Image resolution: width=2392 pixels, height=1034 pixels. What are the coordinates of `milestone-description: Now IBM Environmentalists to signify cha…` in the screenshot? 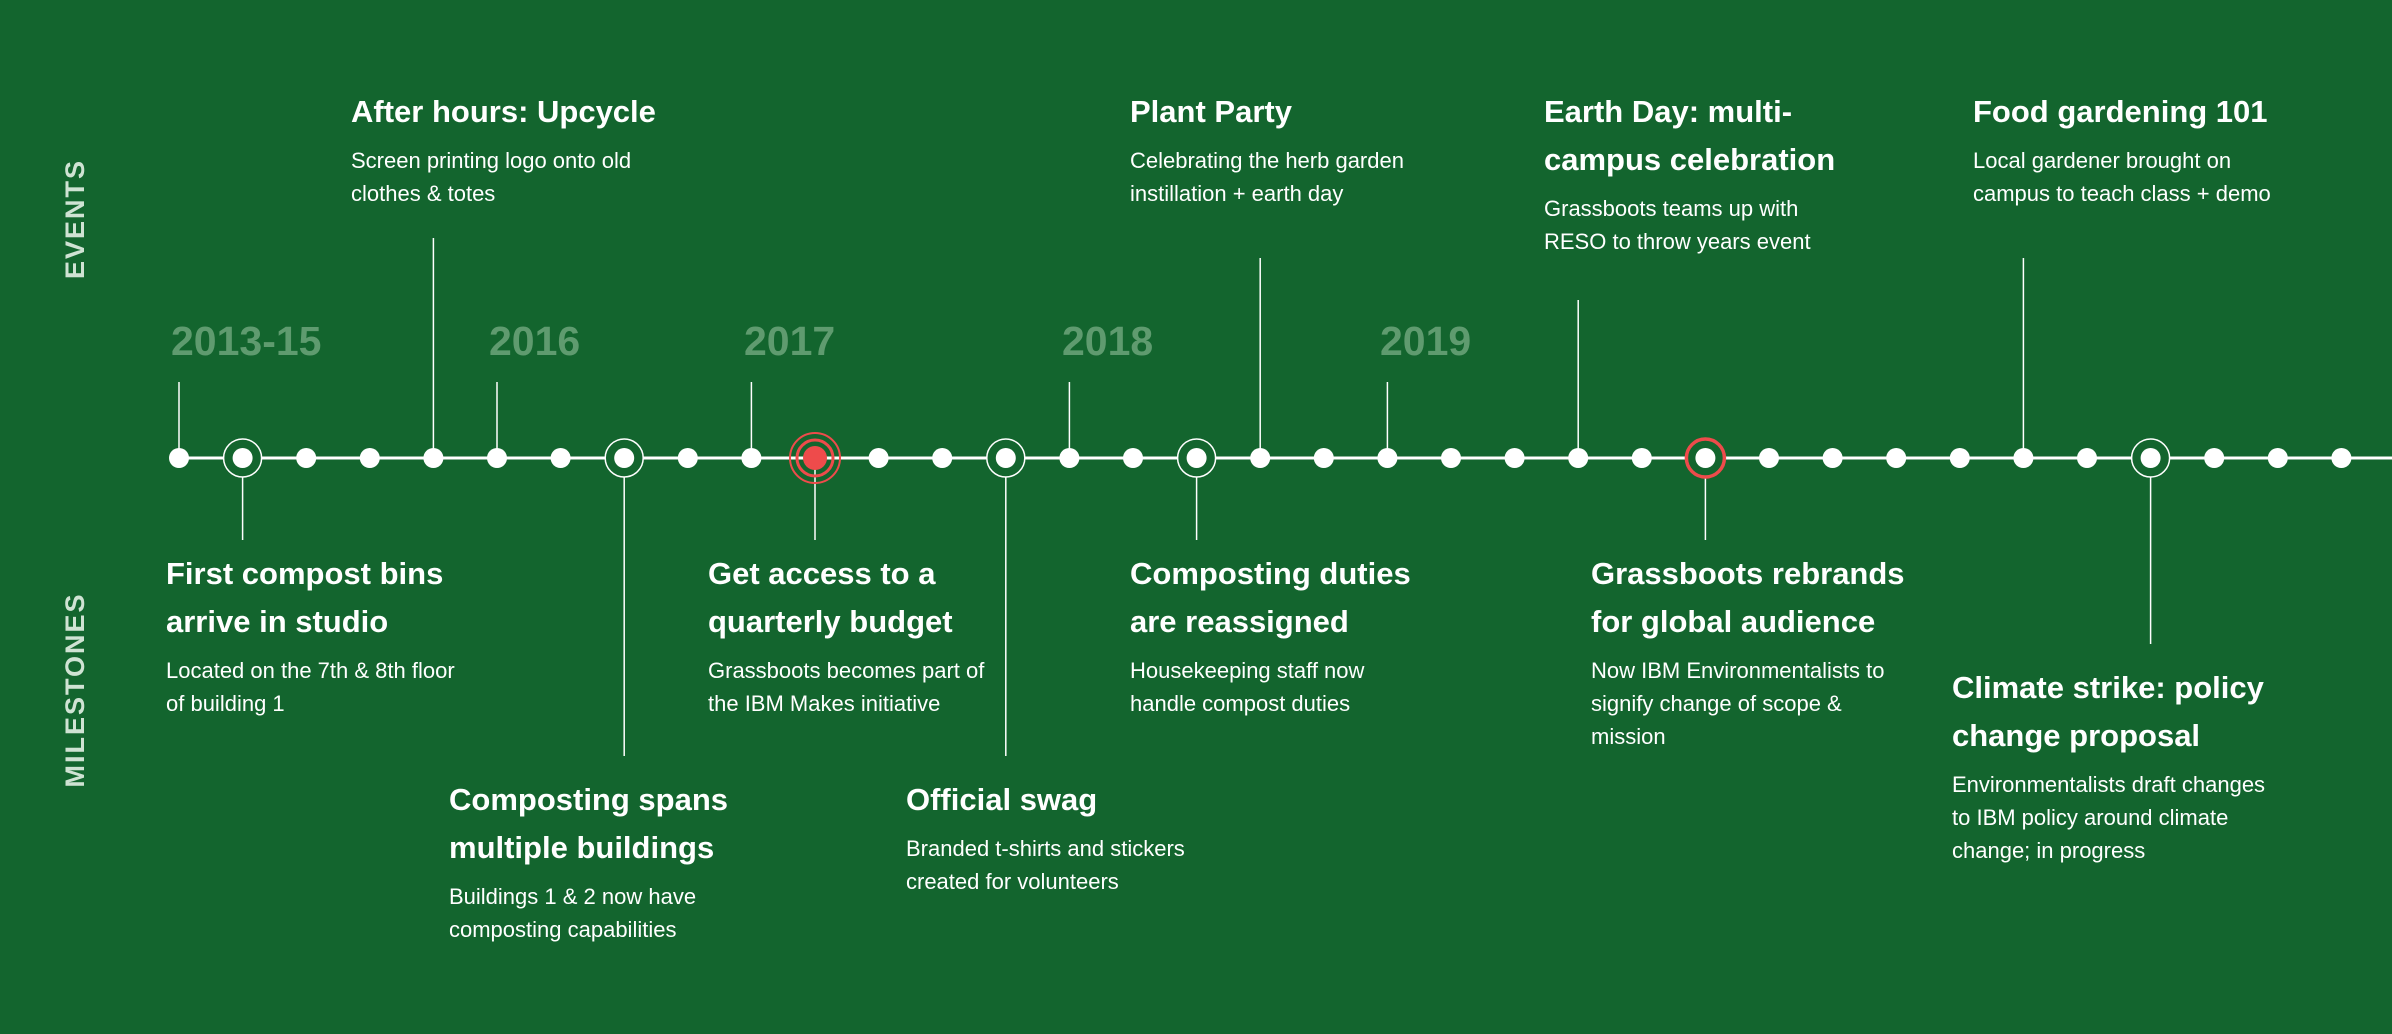 It's located at (1738, 703).